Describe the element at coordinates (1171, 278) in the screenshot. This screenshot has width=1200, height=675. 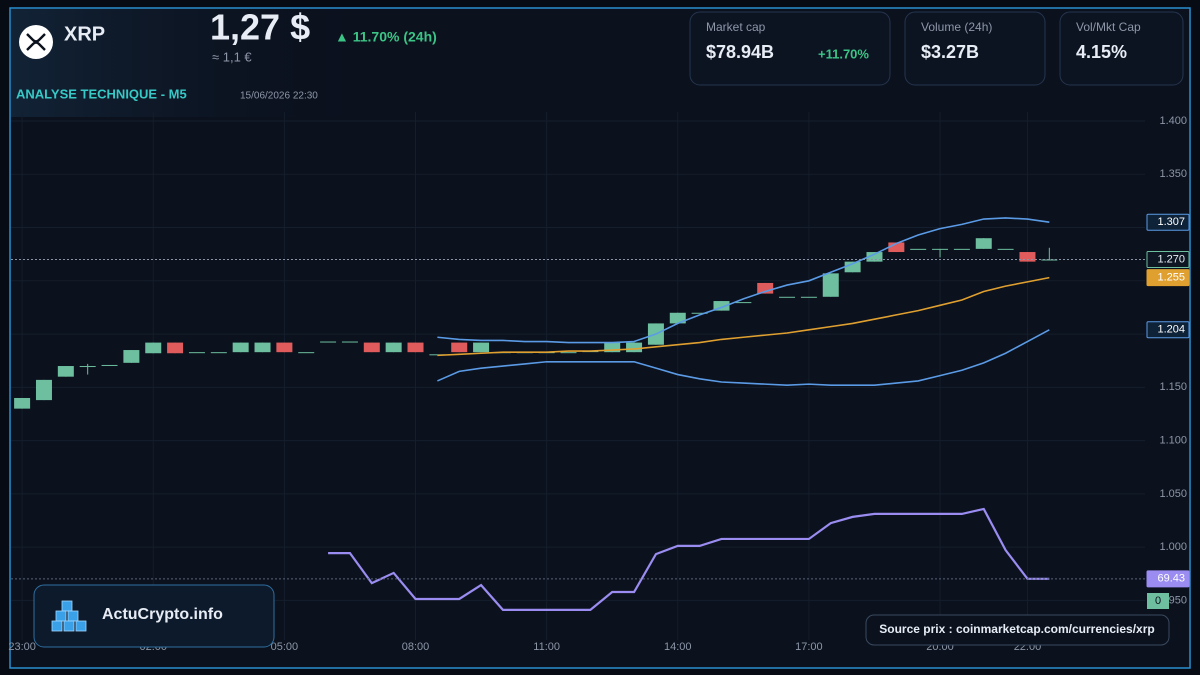
I see `price-tag-label: 1.255` at that location.